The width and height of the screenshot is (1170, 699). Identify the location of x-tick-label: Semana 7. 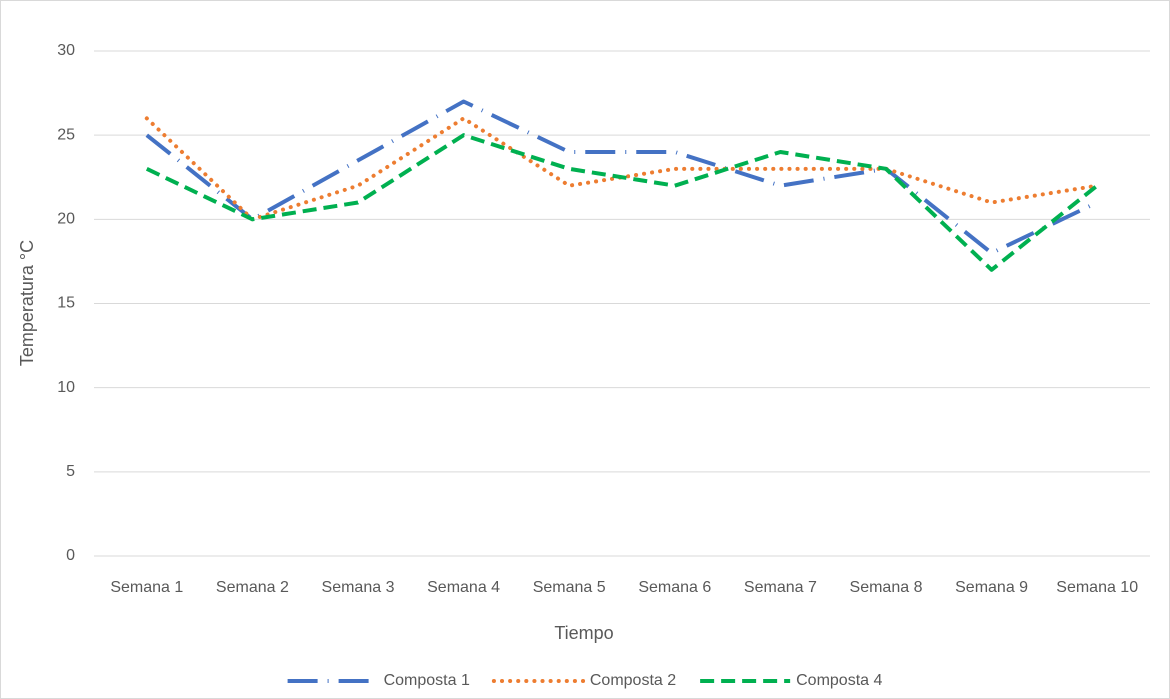
(780, 587).